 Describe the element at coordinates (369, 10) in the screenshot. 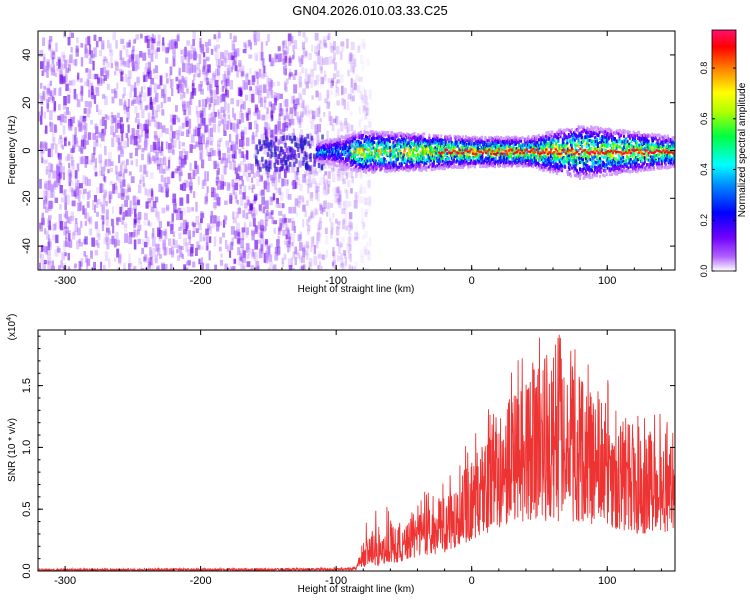

I see `figure-title: GN04.2026.010.03.33.C25` at that location.